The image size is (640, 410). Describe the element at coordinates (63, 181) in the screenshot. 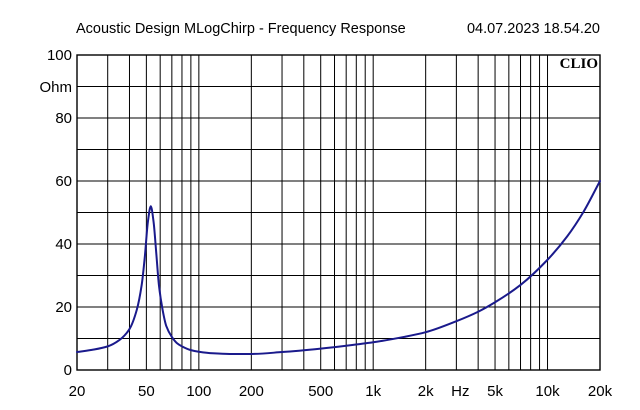

I see `y-tick-label: 60` at that location.